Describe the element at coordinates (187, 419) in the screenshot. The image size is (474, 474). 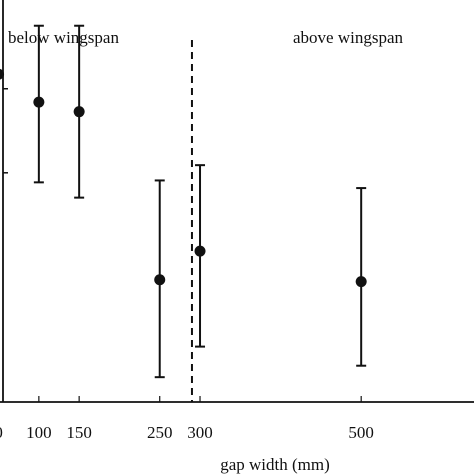
I see `x-tick-labels: 0 100 150 250 300 500` at that location.